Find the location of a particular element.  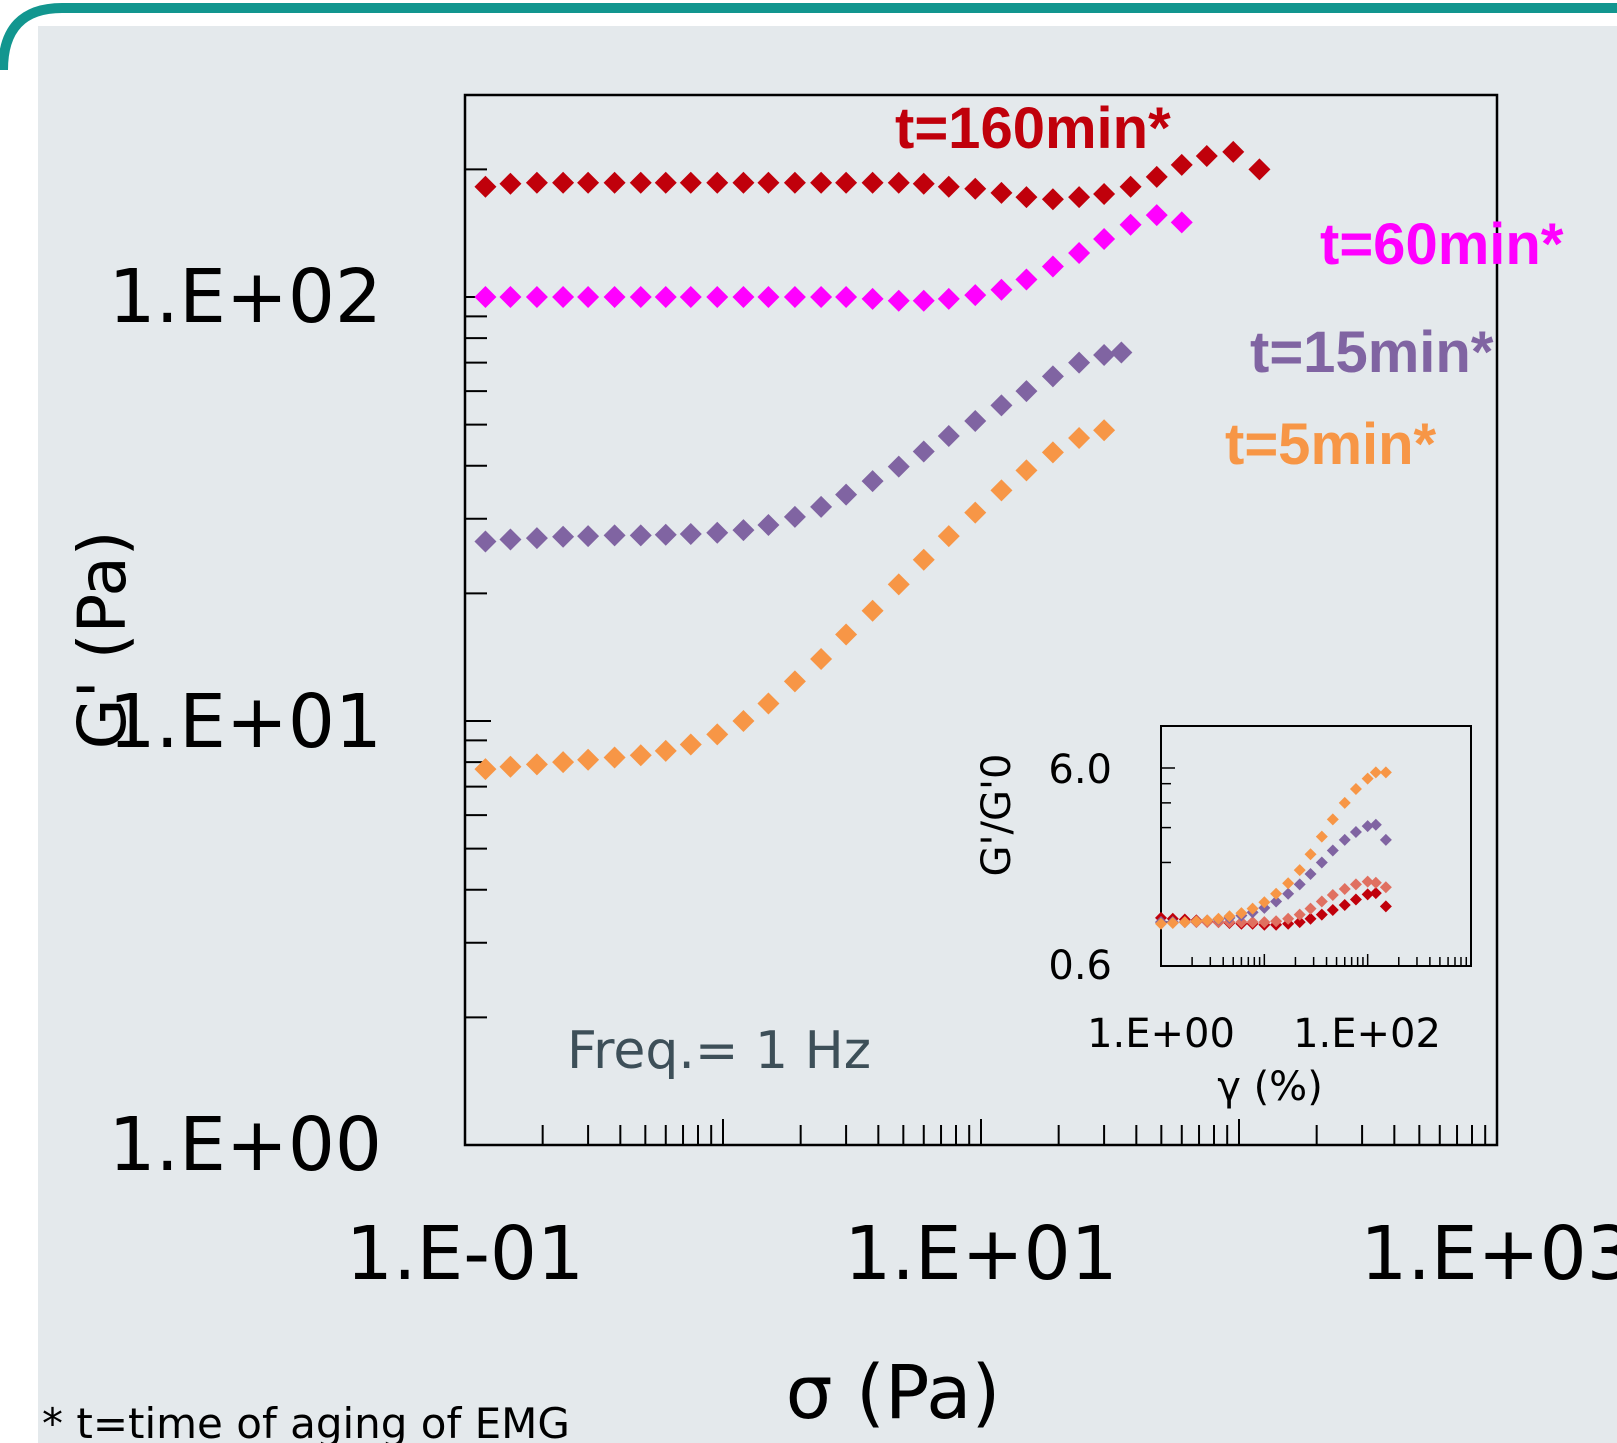

y-tick-label: 1.E+00 is located at coordinates (245, 1145).